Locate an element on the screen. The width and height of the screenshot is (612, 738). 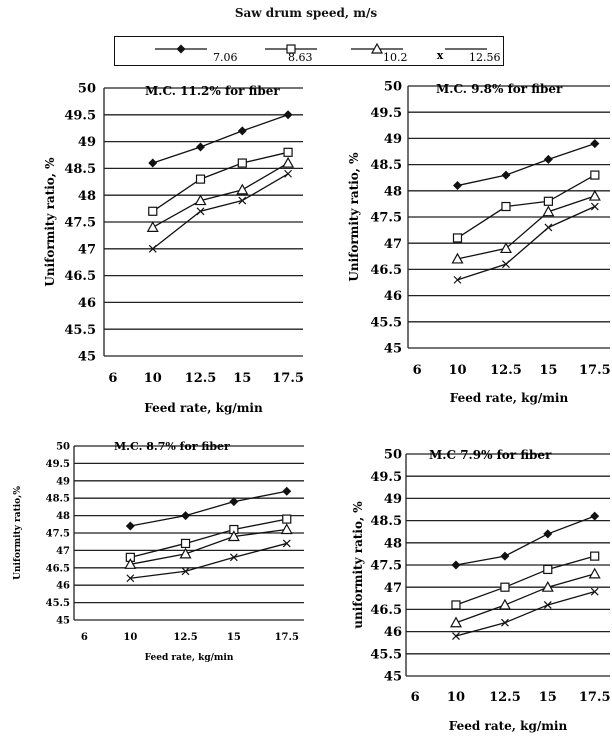
legend-label: 12.56 is located at coordinates (485, 57).